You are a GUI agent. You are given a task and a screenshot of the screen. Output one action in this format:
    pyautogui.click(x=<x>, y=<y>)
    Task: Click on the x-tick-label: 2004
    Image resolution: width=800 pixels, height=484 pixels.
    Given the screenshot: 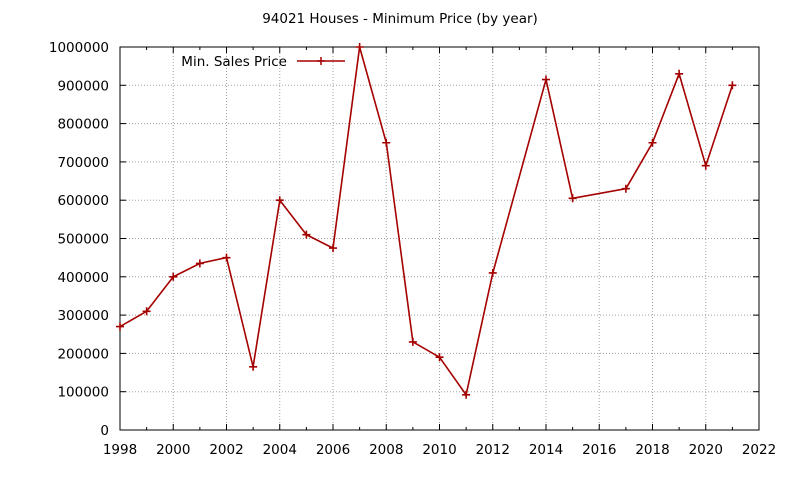 What is the action you would take?
    pyautogui.click(x=280, y=450)
    